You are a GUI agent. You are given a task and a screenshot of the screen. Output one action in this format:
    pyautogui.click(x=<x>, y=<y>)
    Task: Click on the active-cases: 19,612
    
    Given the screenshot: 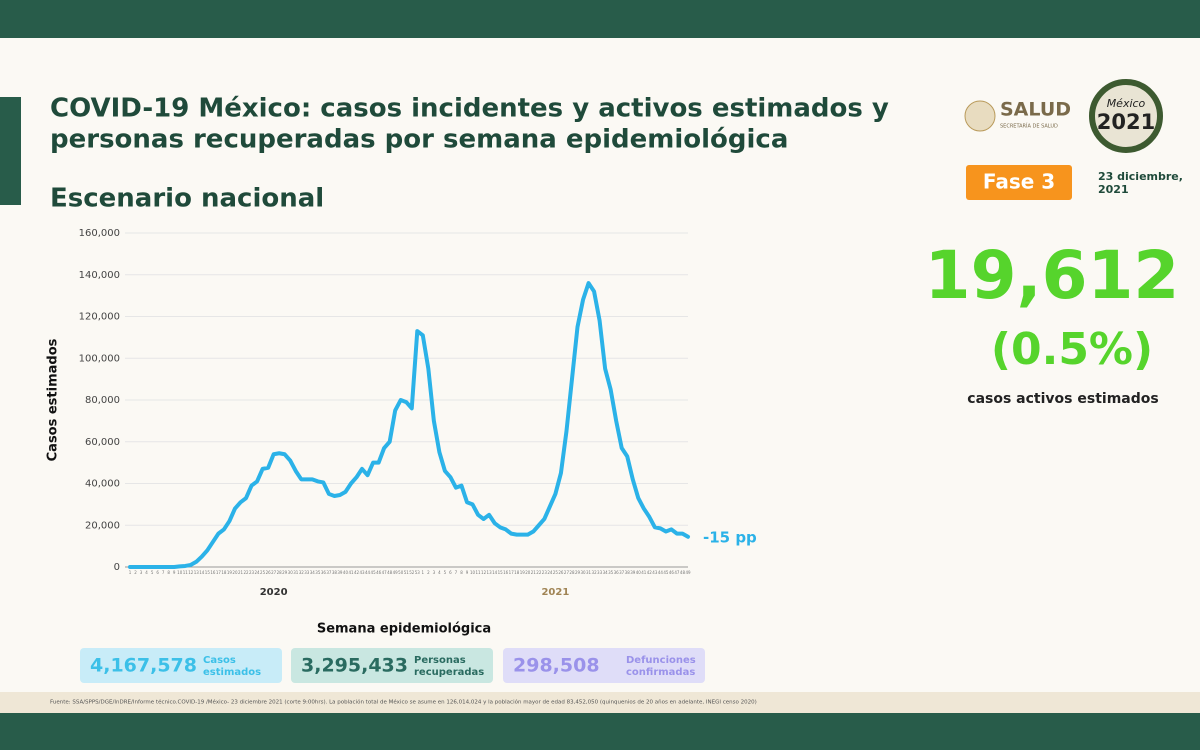 What is the action you would take?
    pyautogui.click(x=1052, y=275)
    